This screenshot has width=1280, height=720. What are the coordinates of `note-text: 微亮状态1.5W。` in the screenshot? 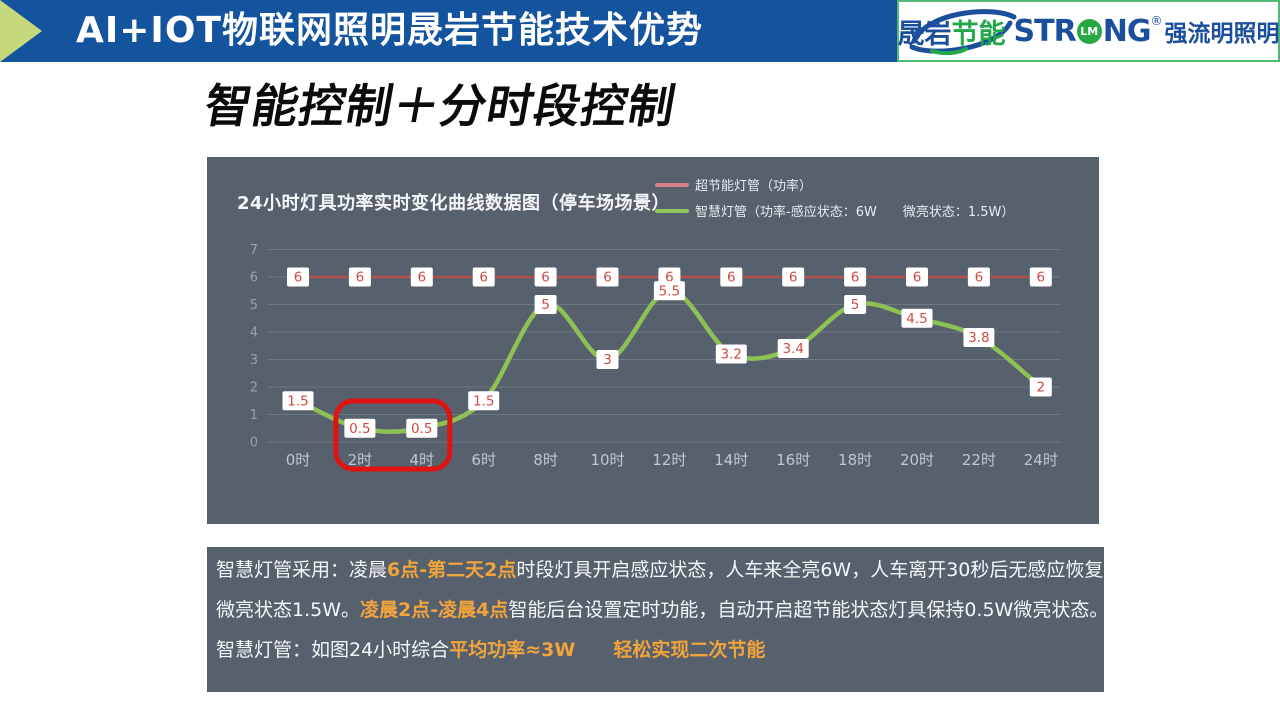 It's located at (288, 610).